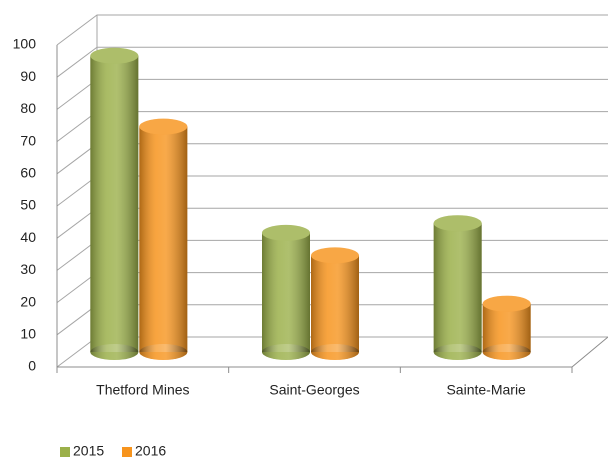  I want to click on y-tick-label: 20, so click(28, 301).